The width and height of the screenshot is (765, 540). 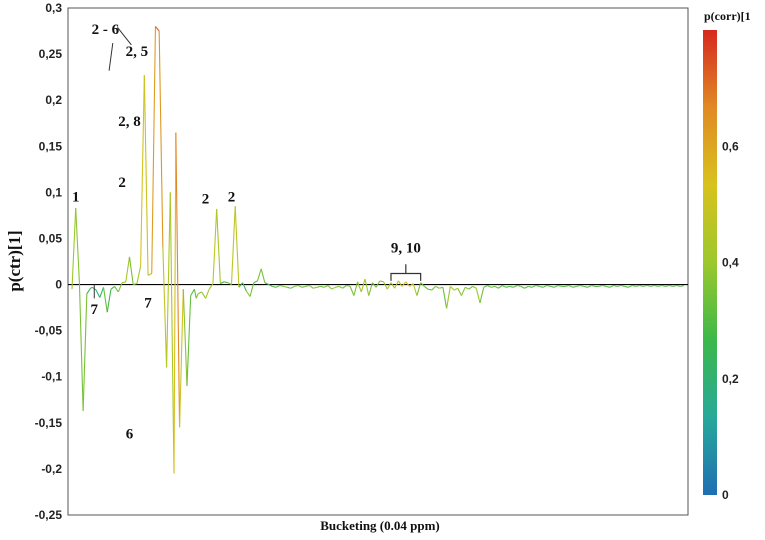 What do you see at coordinates (49, 515) in the screenshot?
I see `y-tick-label: -0,25` at bounding box center [49, 515].